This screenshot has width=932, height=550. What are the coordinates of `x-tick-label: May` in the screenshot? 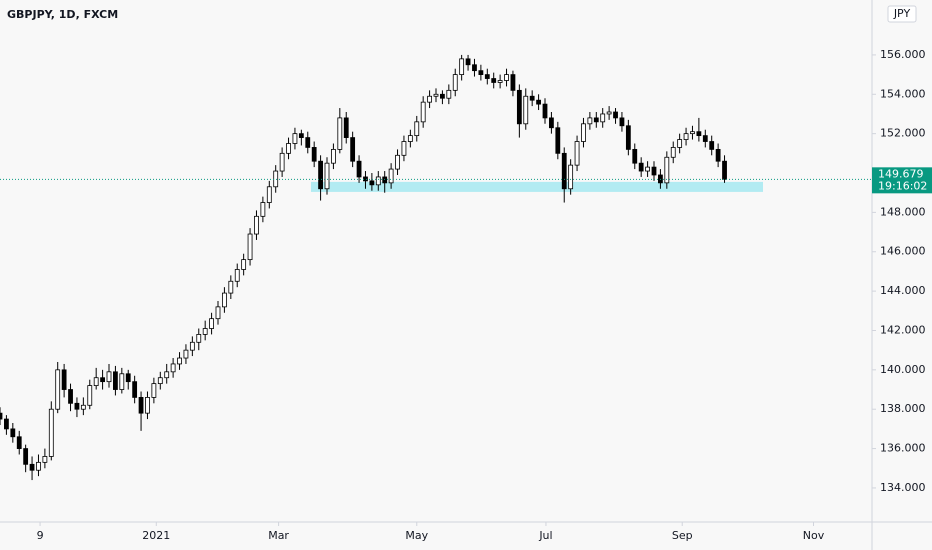 It's located at (416, 535).